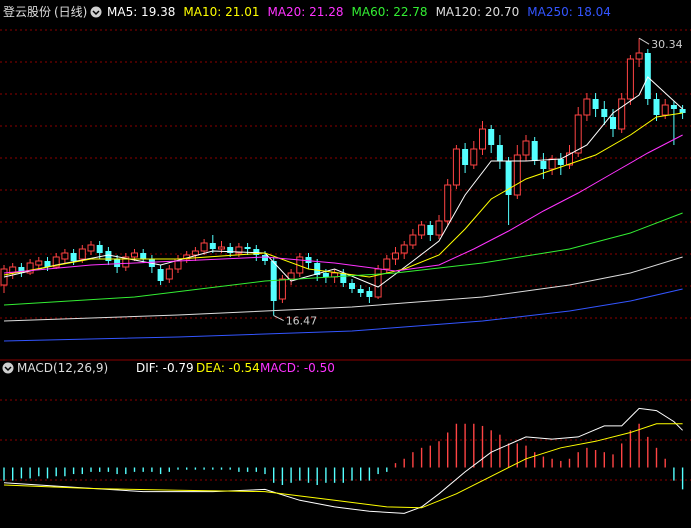  I want to click on high-annotation: 30.34, so click(667, 44).